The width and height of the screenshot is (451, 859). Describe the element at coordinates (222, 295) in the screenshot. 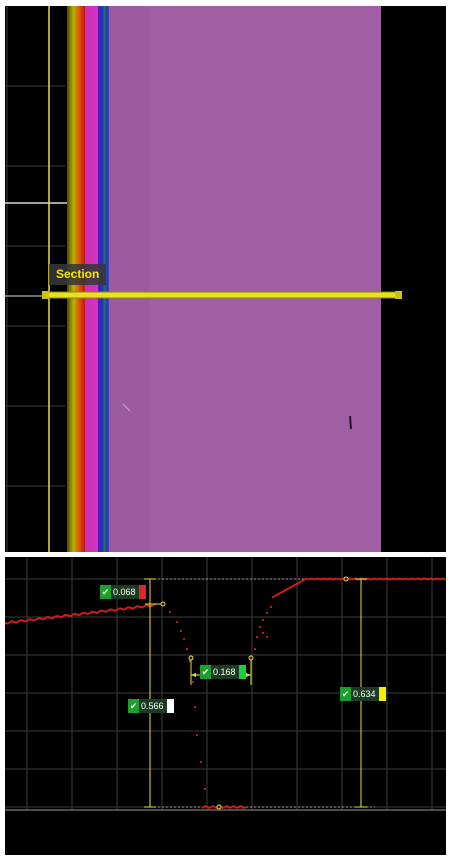

I see `section-line` at that location.